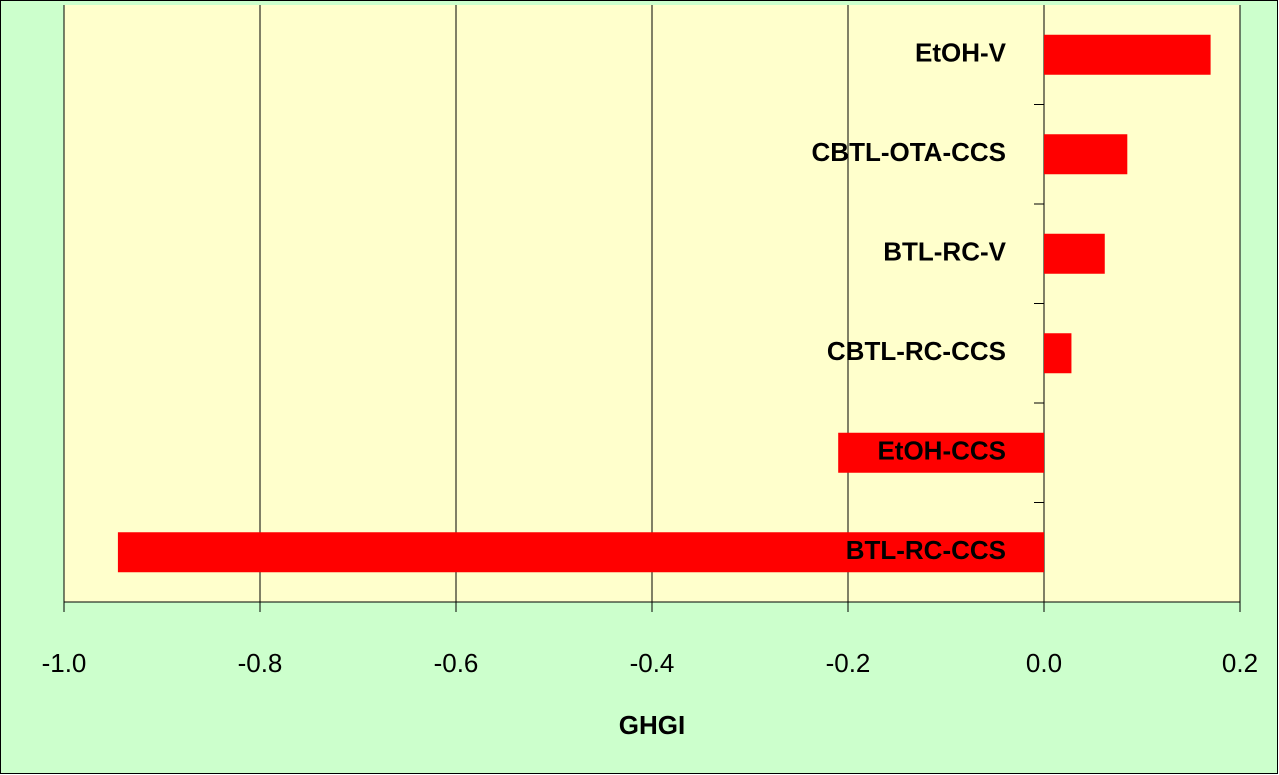  I want to click on x-tick-label: 0.0, so click(1044, 663).